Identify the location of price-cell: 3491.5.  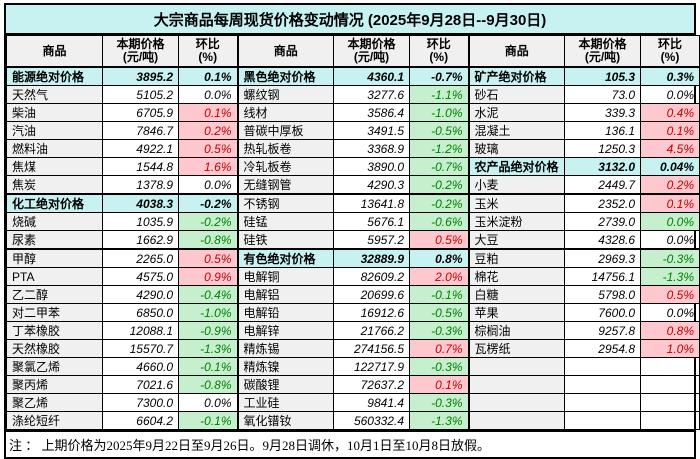
(371, 130).